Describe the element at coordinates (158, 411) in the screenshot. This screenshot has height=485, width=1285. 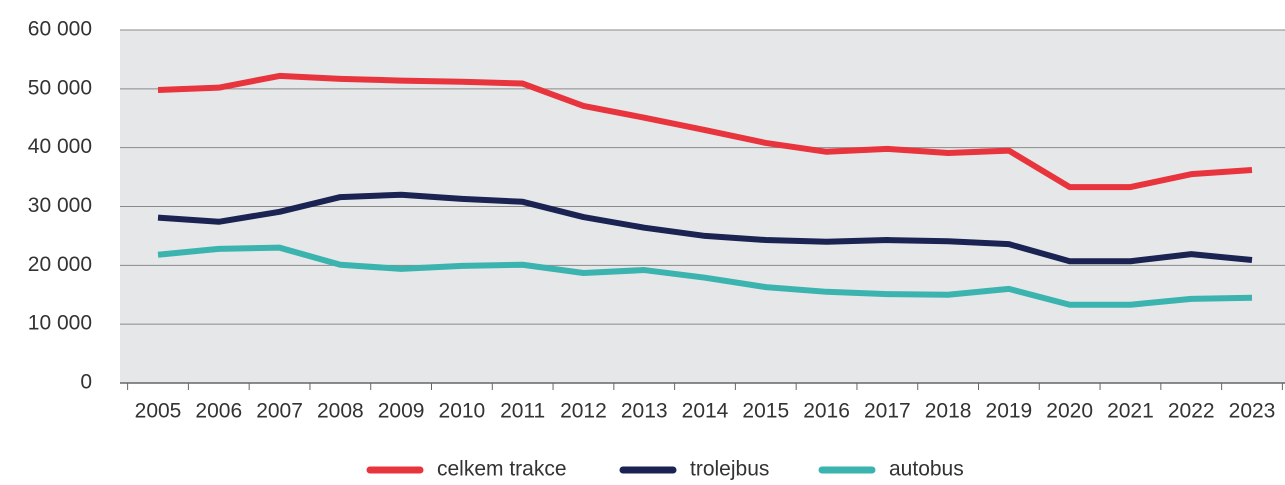
I see `x-tick-label: 2005` at that location.